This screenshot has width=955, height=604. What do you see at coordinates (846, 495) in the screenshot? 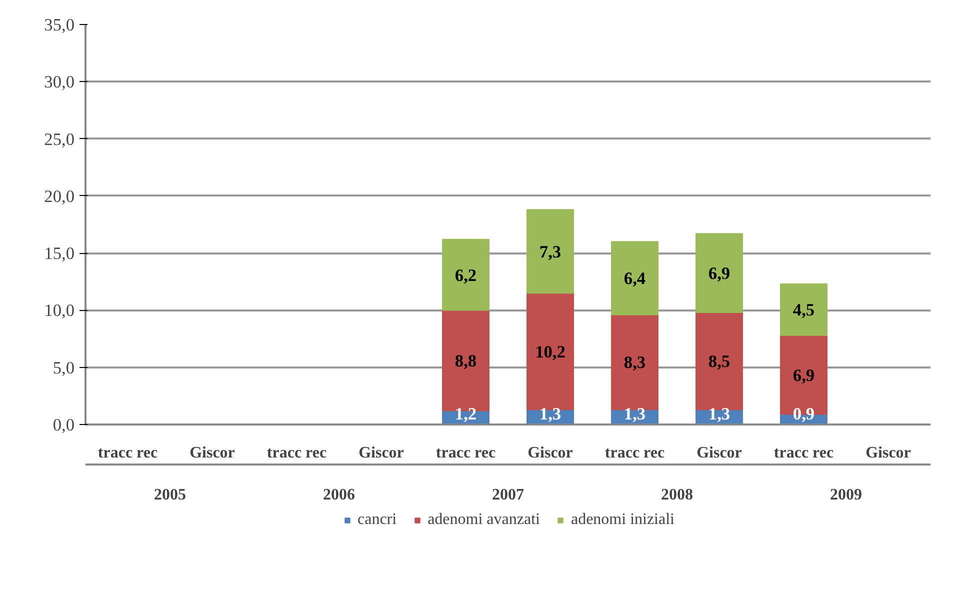
I see `text: 2009` at bounding box center [846, 495].